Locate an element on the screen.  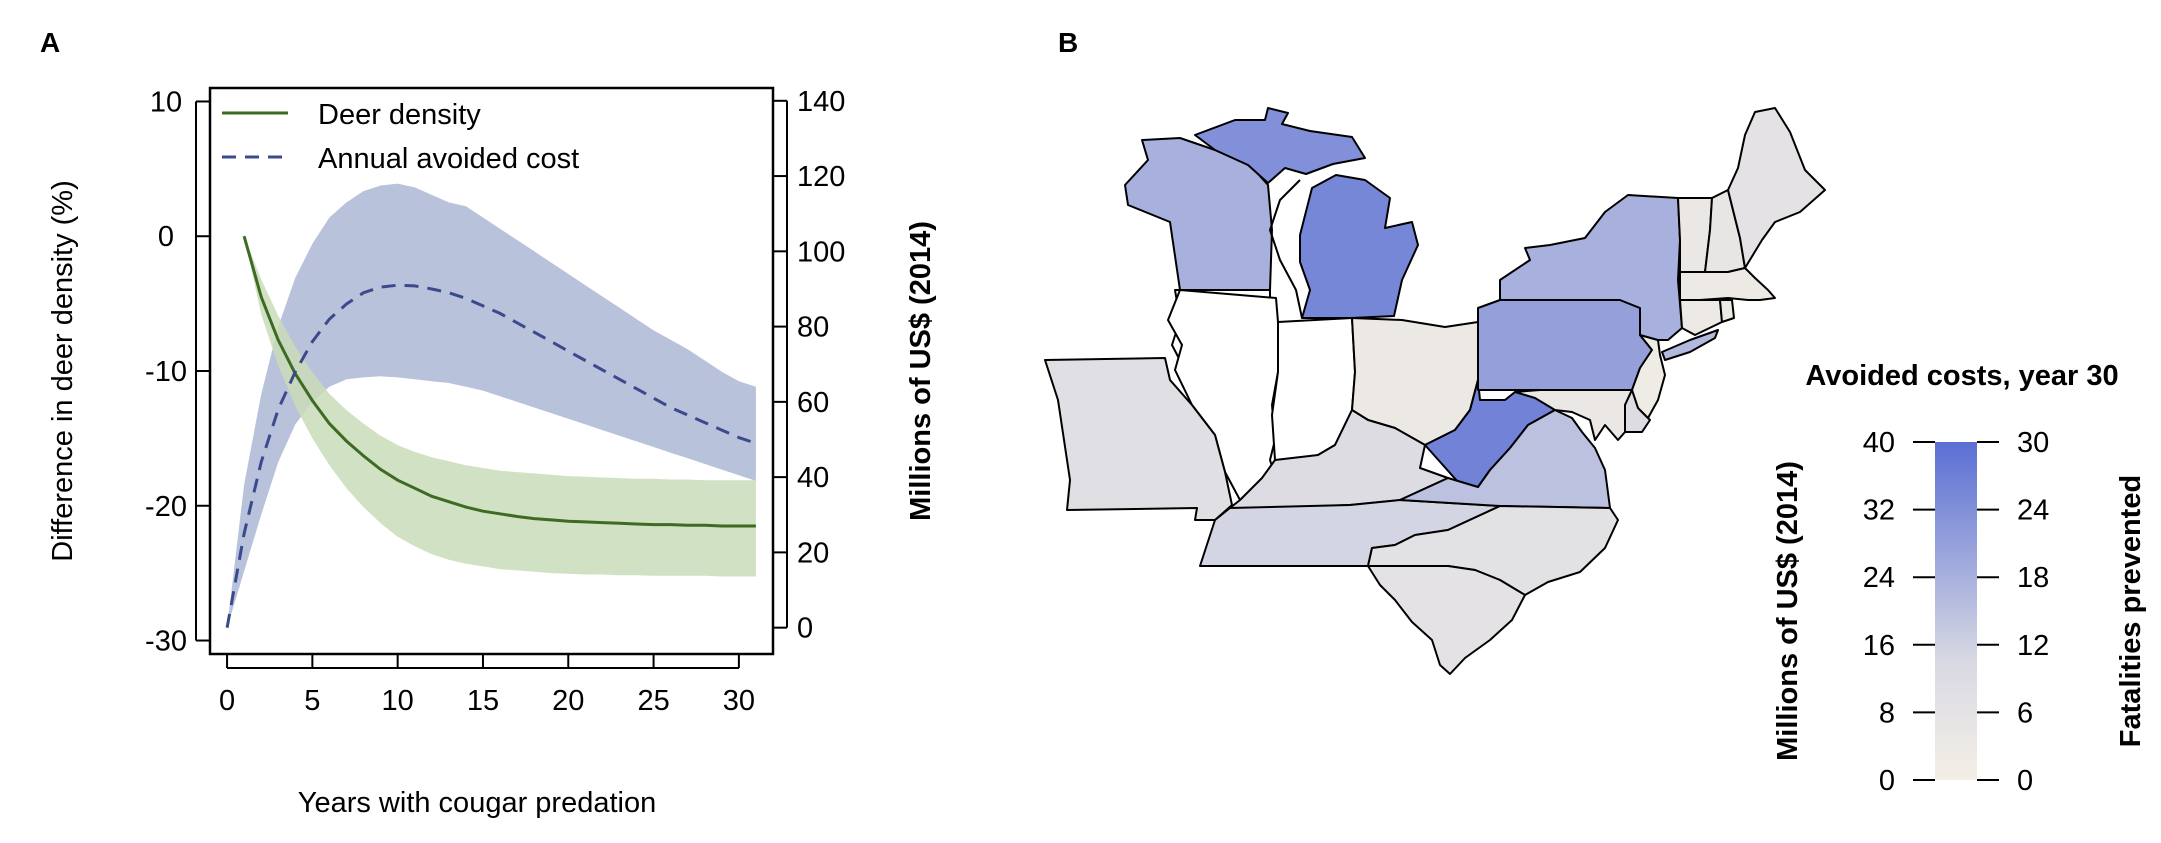
colorbar-label-left: Millions of US$ (2014) is located at coordinates (1788, 611).